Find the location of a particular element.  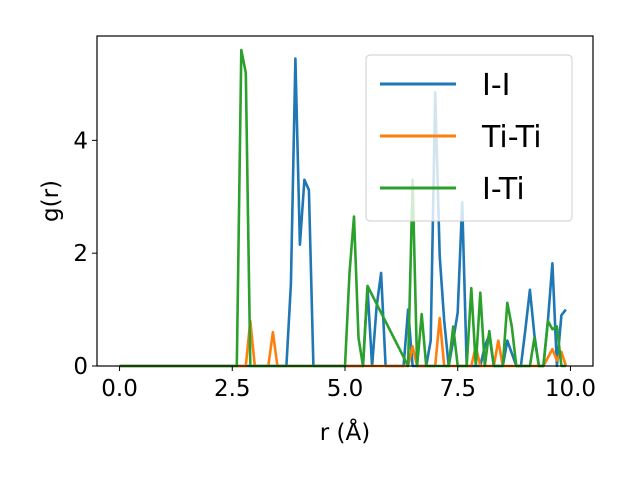

legend-label-i-ti: I-Ti is located at coordinates (503, 189).